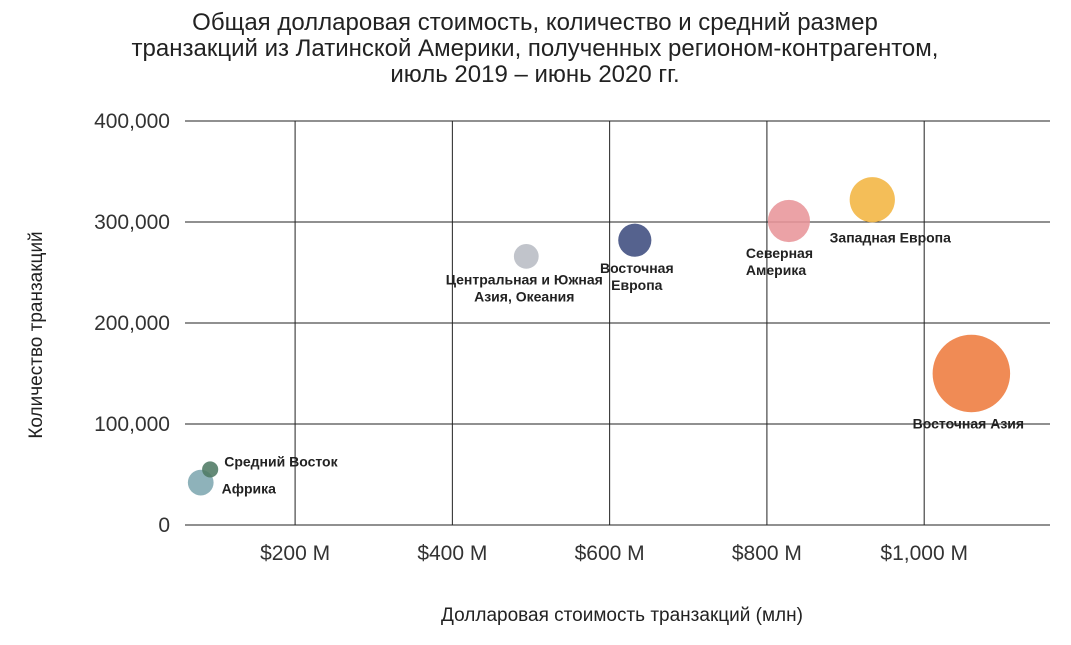 The height and width of the screenshot is (645, 1071). I want to click on x-axis-ticks: $200 M $400 M $600 M $800 M $1,000 M, so click(614, 553).